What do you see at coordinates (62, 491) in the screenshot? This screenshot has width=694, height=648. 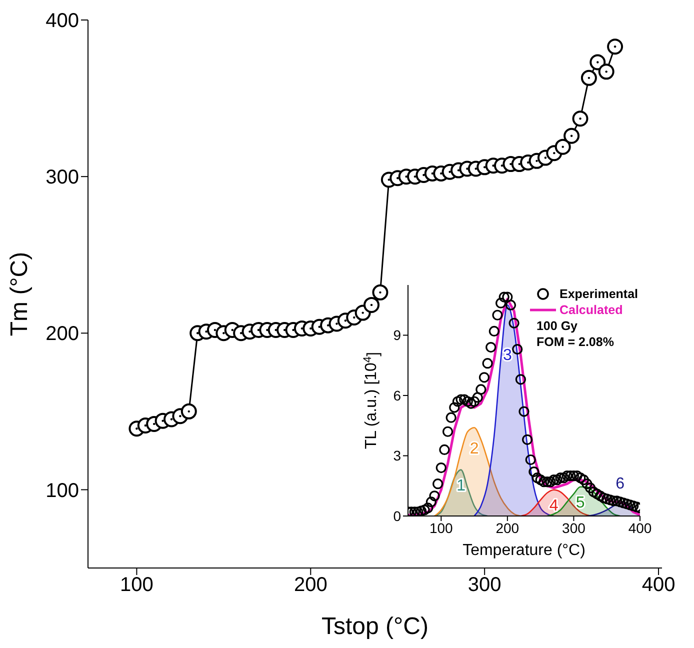 I see `y-tick-label: 100` at bounding box center [62, 491].